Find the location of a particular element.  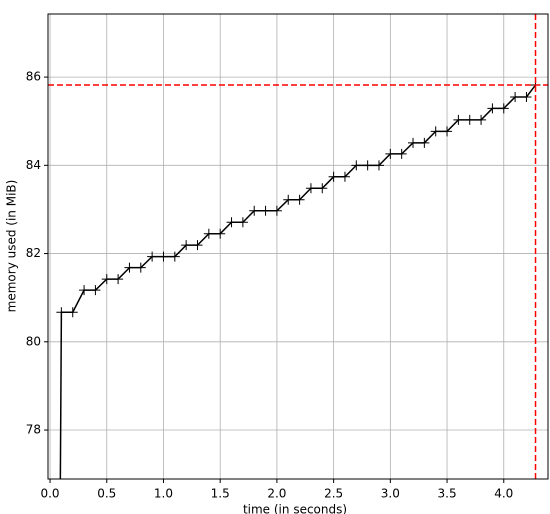

y-tick-label: 84 is located at coordinates (33, 165).